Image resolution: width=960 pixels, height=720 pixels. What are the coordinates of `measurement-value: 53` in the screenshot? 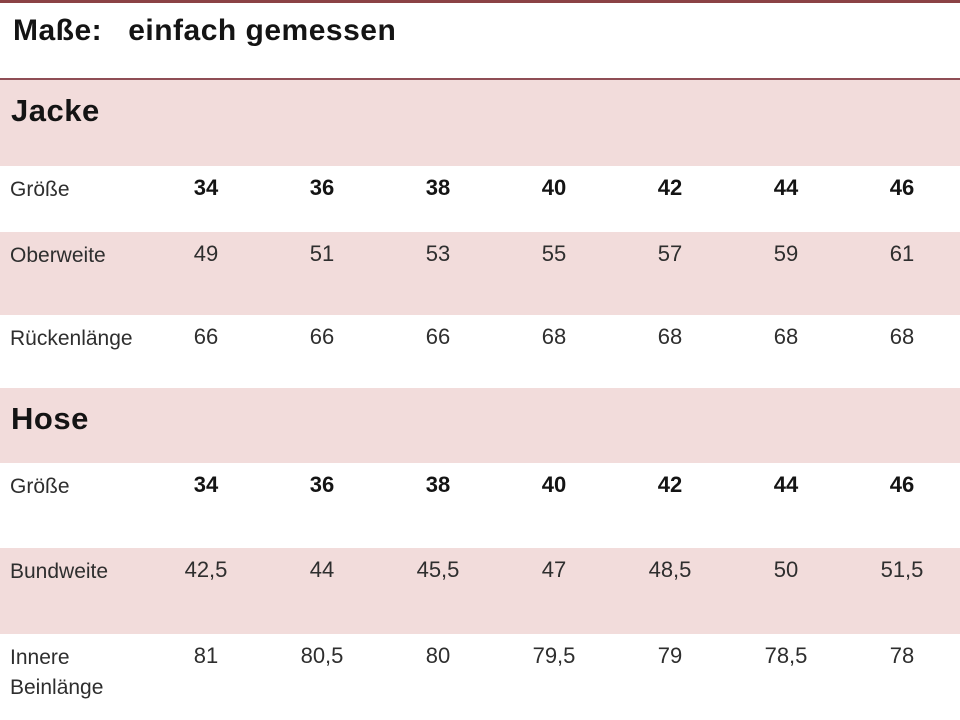 It's located at (438, 253).